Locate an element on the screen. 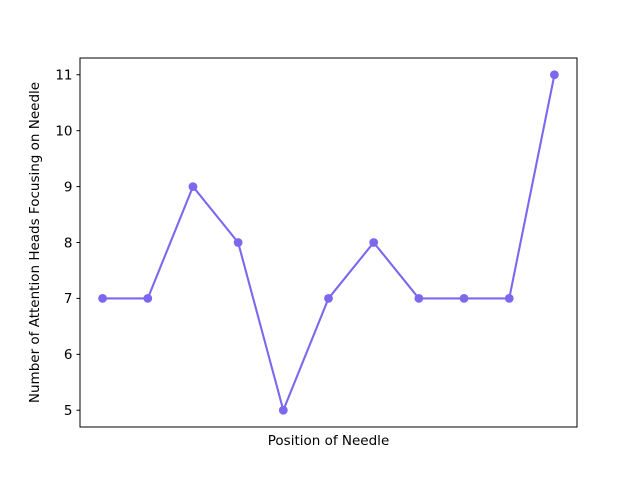  y-tick-label: 6 is located at coordinates (68, 355).